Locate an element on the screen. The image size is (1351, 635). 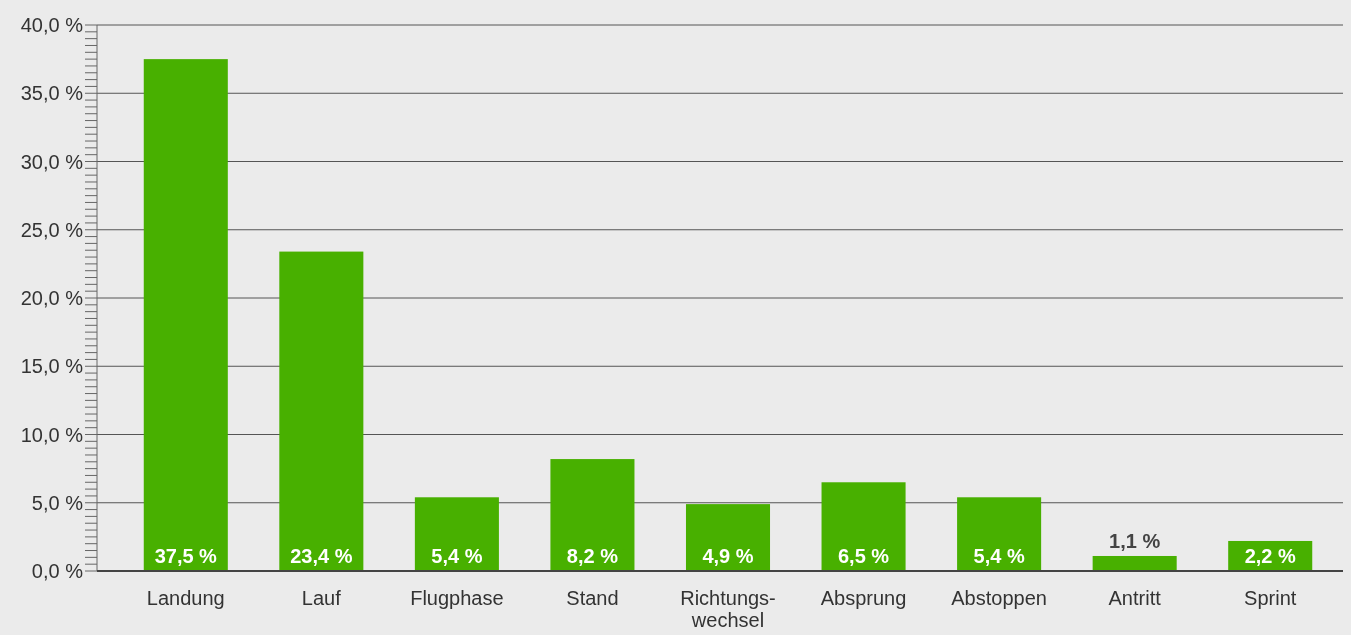
y-tick-label: 0,0 % is located at coordinates (57, 571).